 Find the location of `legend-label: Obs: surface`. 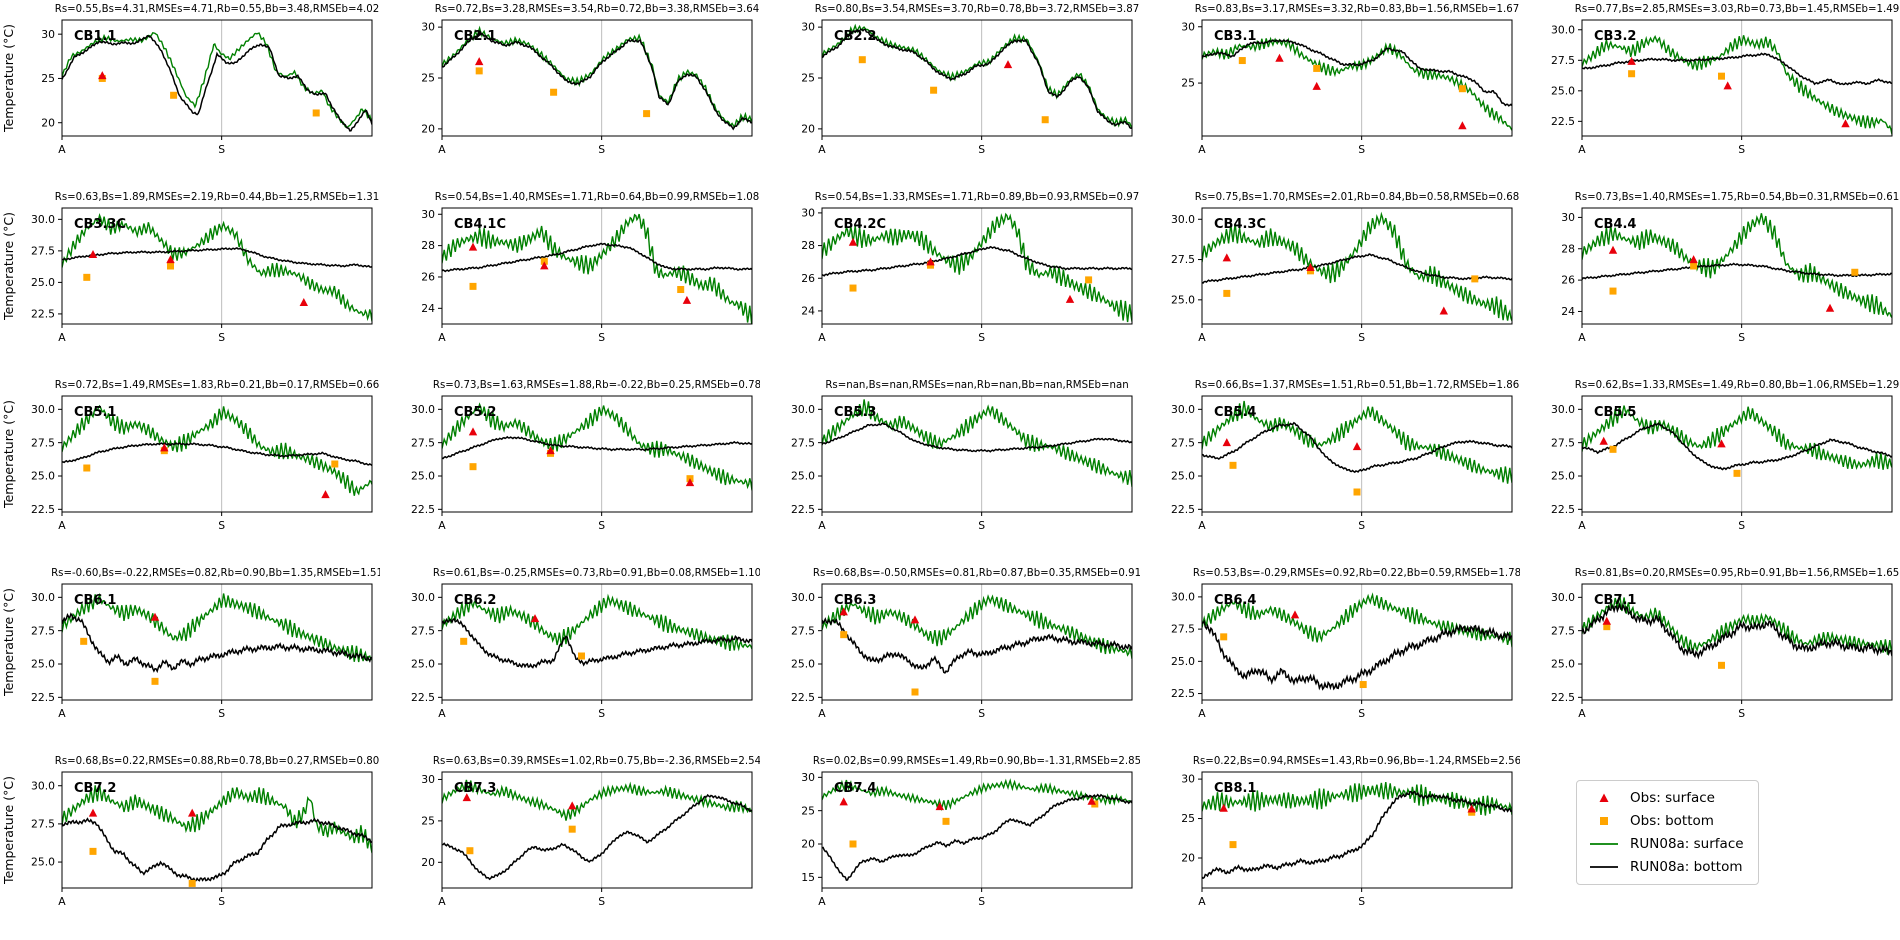

legend-label: Obs: surface is located at coordinates (1672, 798).